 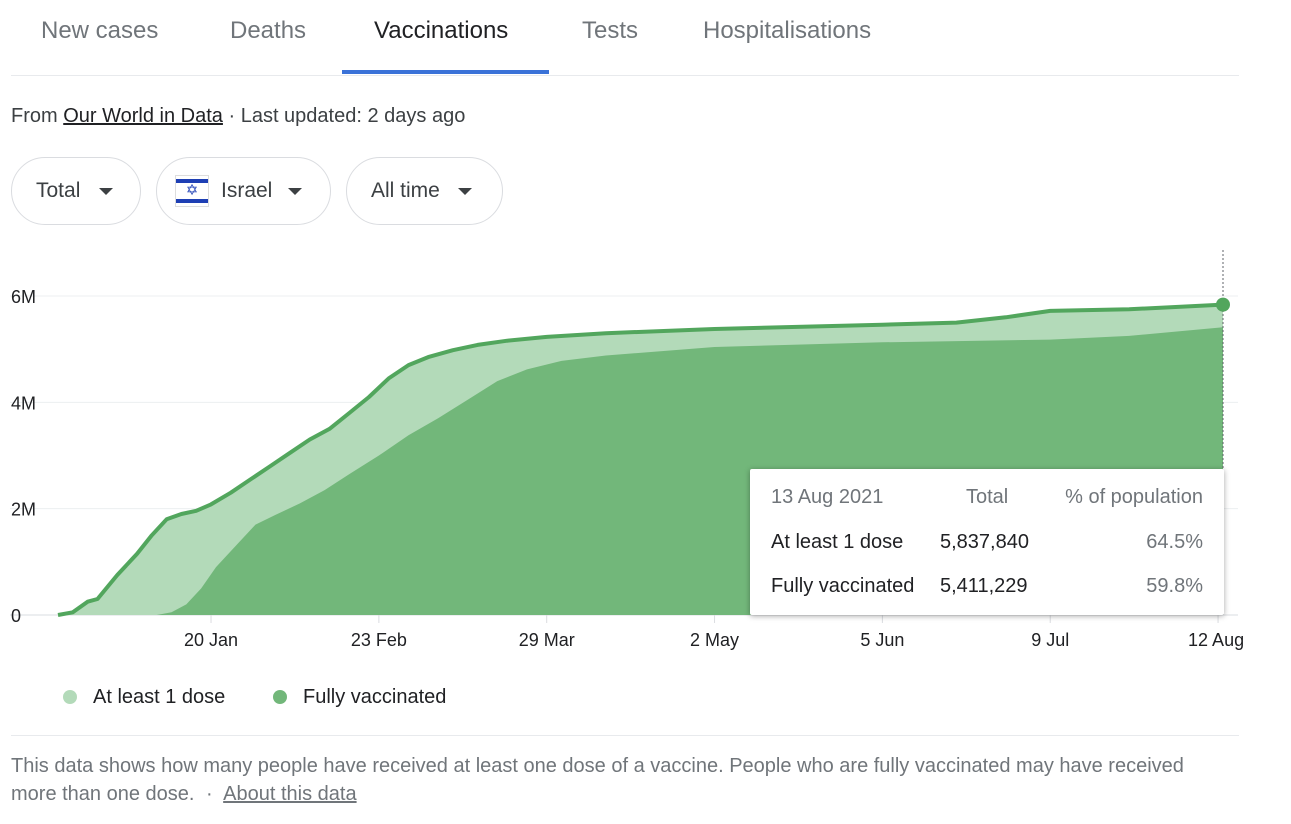 I want to click on last-updated: · Last updated: 2 days ago, so click(x=347, y=116).